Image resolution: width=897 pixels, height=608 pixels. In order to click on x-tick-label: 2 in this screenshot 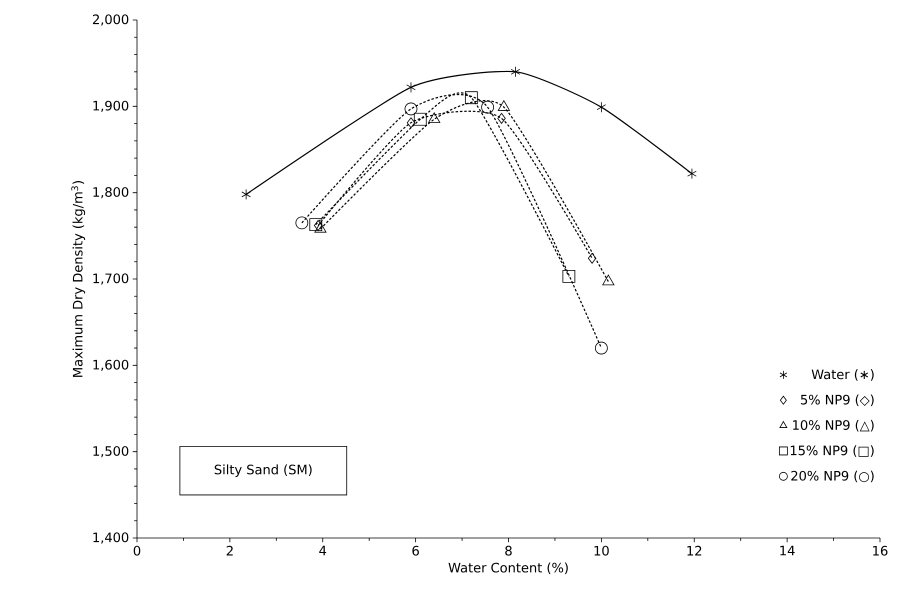, I will do `click(229, 551)`.